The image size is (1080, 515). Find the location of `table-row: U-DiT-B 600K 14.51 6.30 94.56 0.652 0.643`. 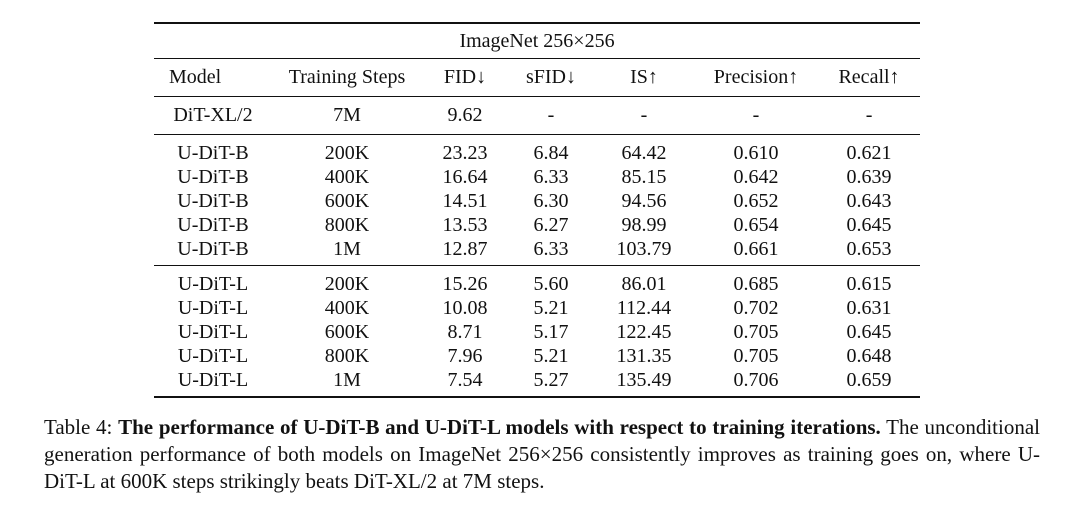

table-row: U-DiT-B 600K 14.51 6.30 94.56 0.652 0.643 is located at coordinates (537, 201).